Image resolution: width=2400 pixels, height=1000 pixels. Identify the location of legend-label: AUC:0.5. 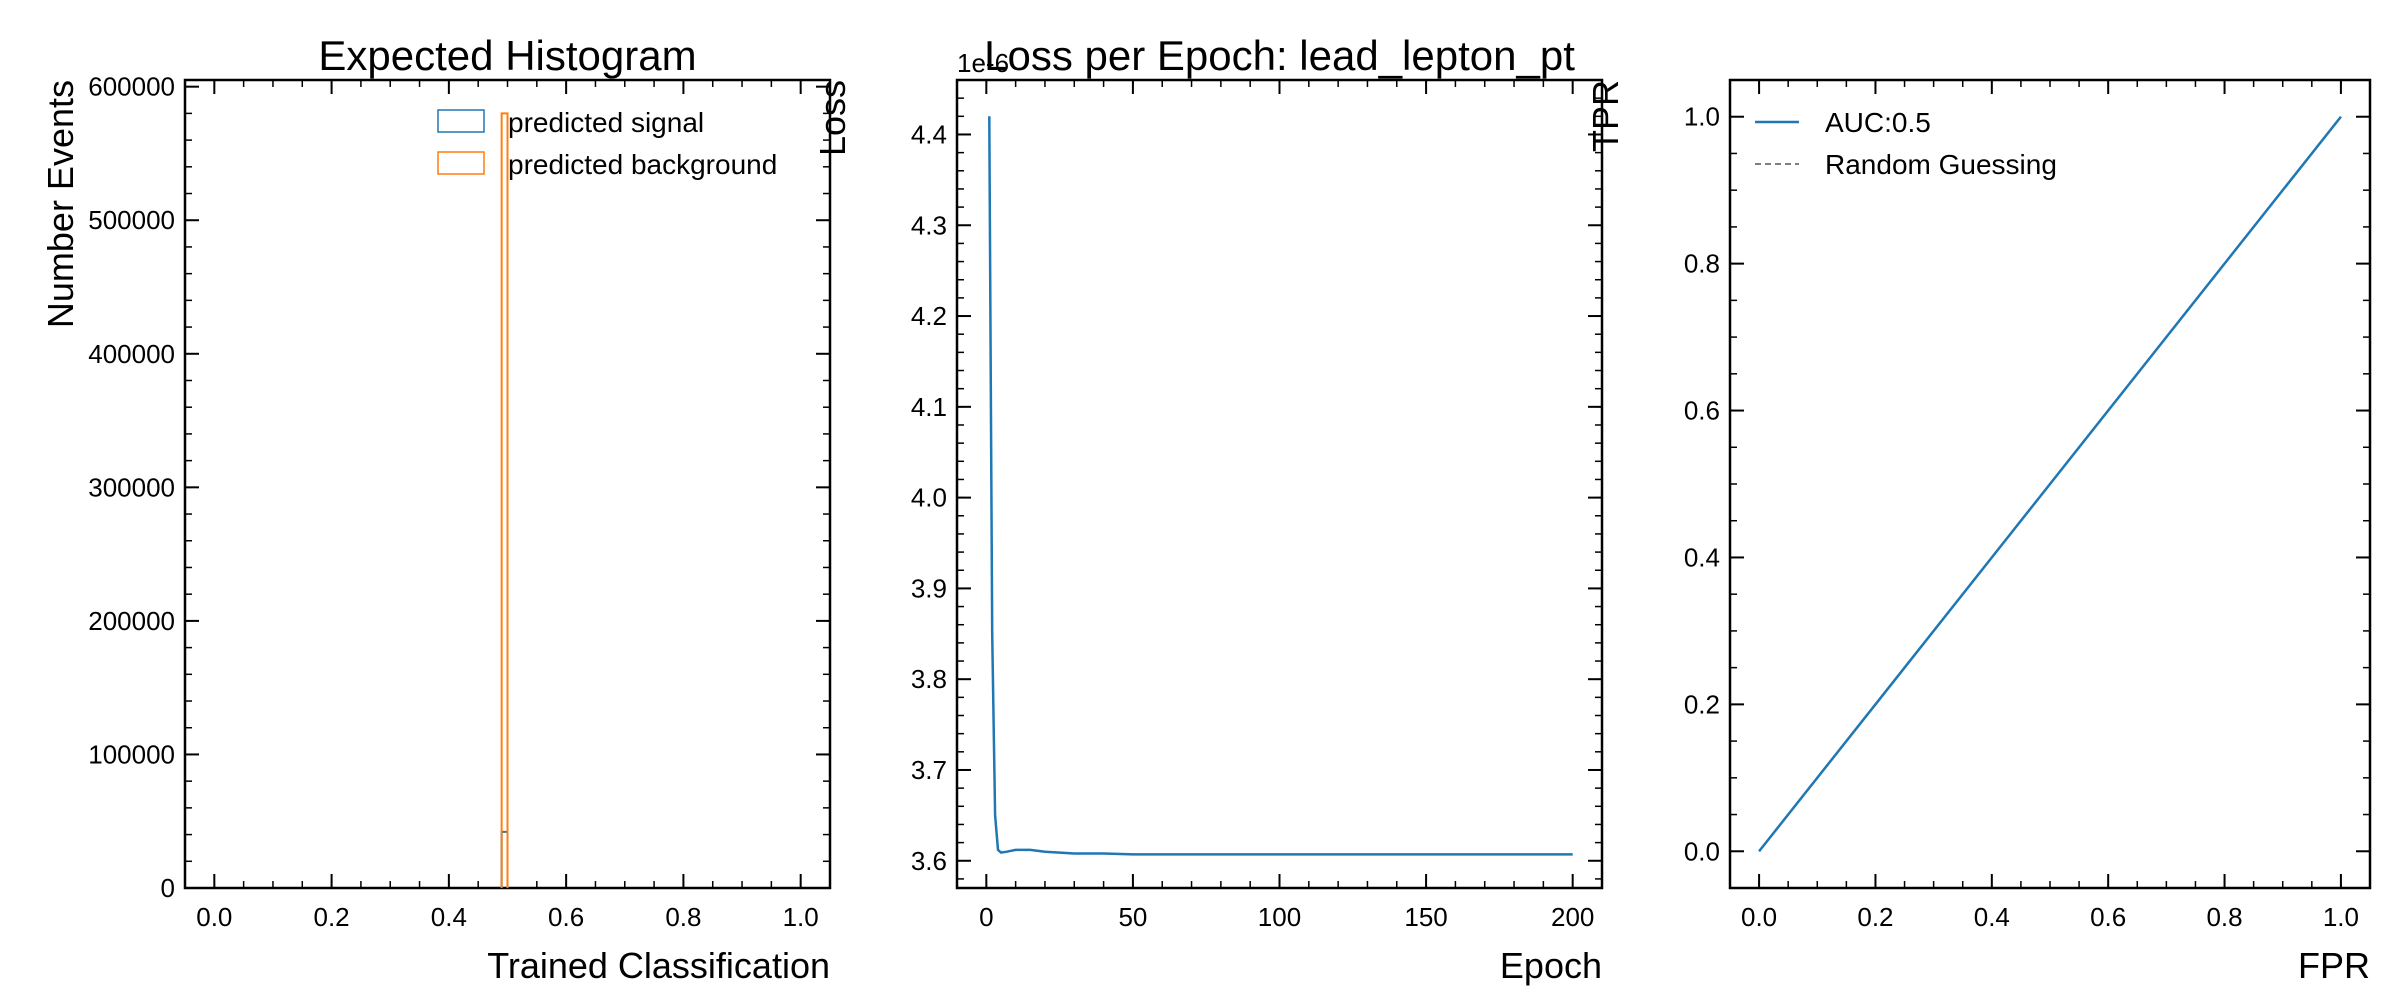
(1878, 122).